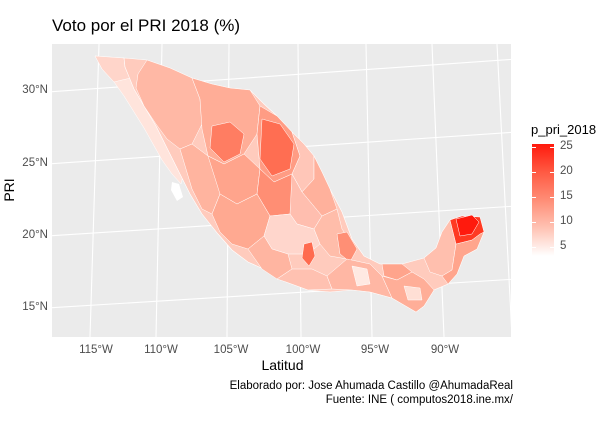 The image size is (610, 430). Describe the element at coordinates (270, 257) in the screenshot. I see `region-michoacan` at that location.